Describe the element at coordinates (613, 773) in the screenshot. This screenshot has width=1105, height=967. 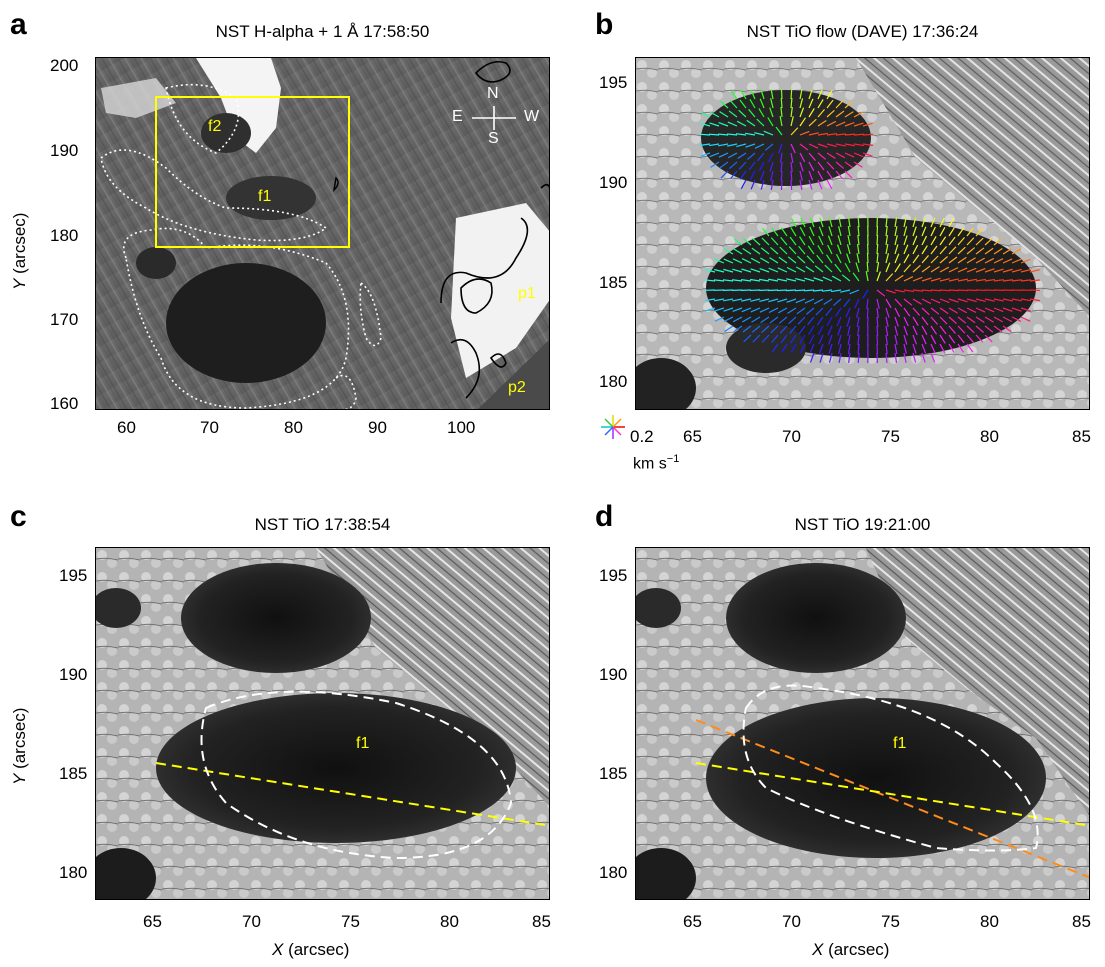
I see `tick-label: 185` at that location.